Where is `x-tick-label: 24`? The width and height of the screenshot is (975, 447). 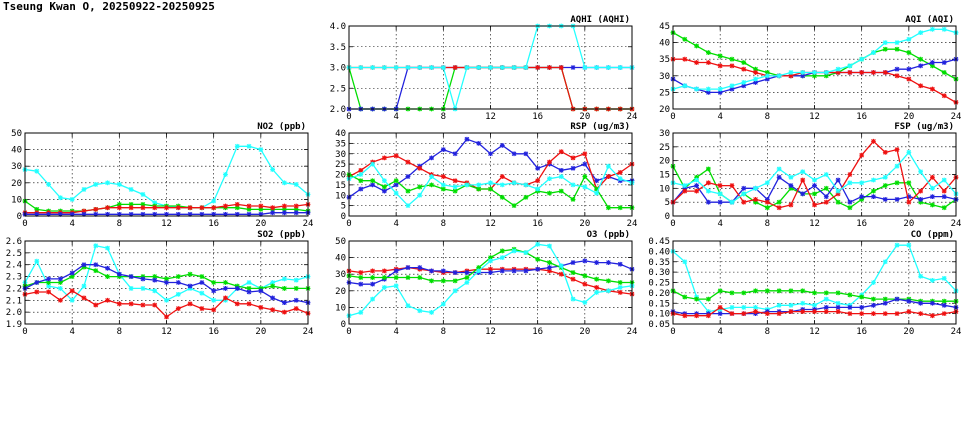
x-tick-label: 24 is located at coordinates (956, 224).